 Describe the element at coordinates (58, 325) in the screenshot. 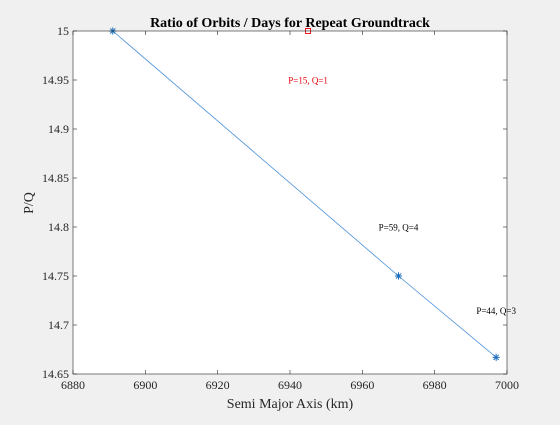

I see `y-tick-label: 14.7` at that location.